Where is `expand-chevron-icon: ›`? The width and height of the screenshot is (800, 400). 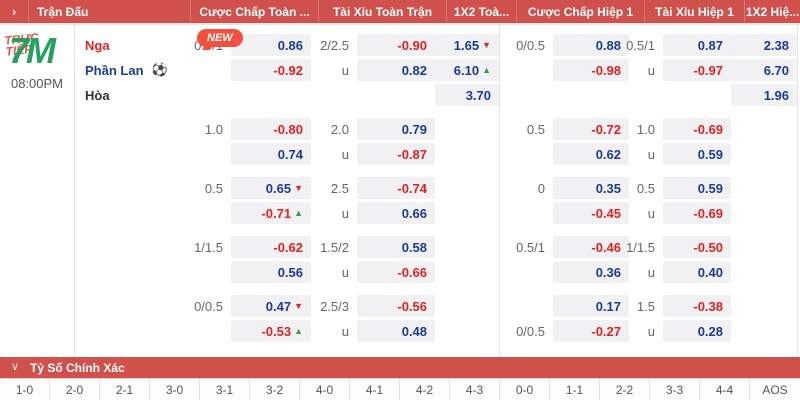 expand-chevron-icon: › is located at coordinates (14, 11).